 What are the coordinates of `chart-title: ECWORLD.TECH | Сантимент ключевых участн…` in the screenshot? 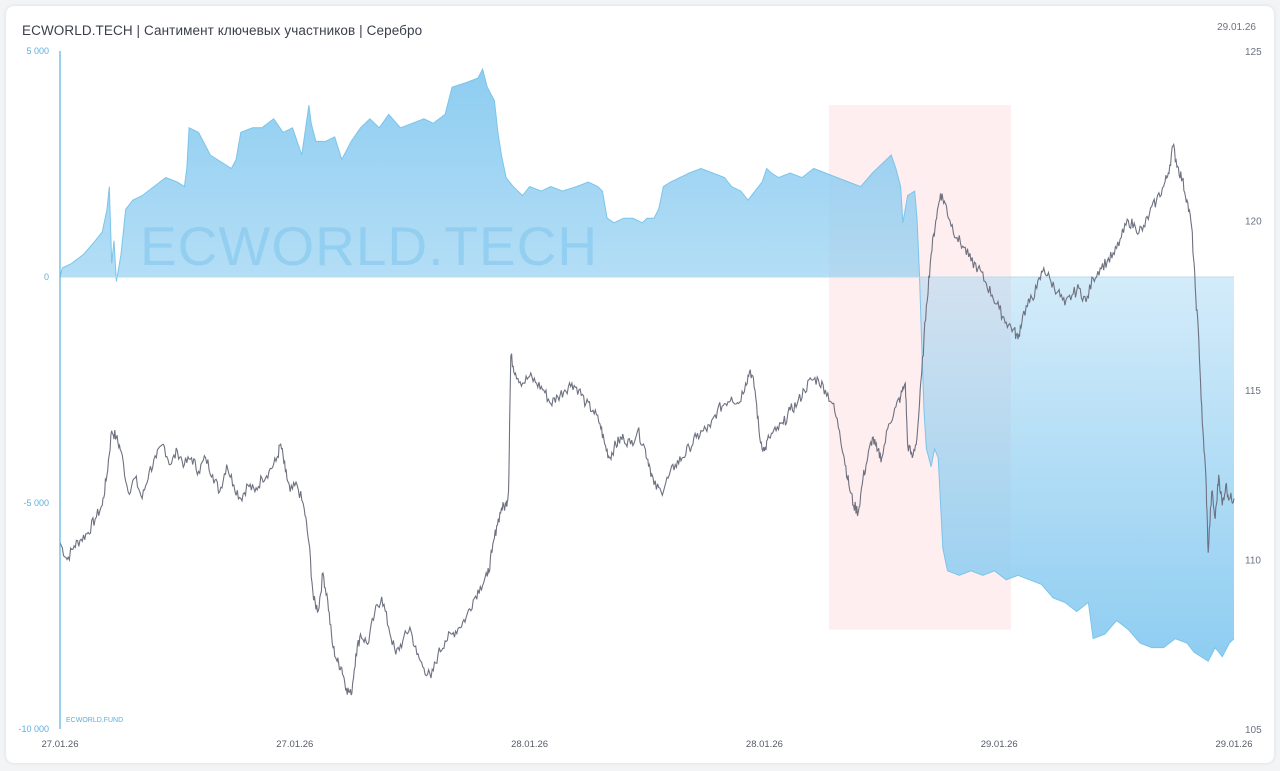 It's located at (222, 30).